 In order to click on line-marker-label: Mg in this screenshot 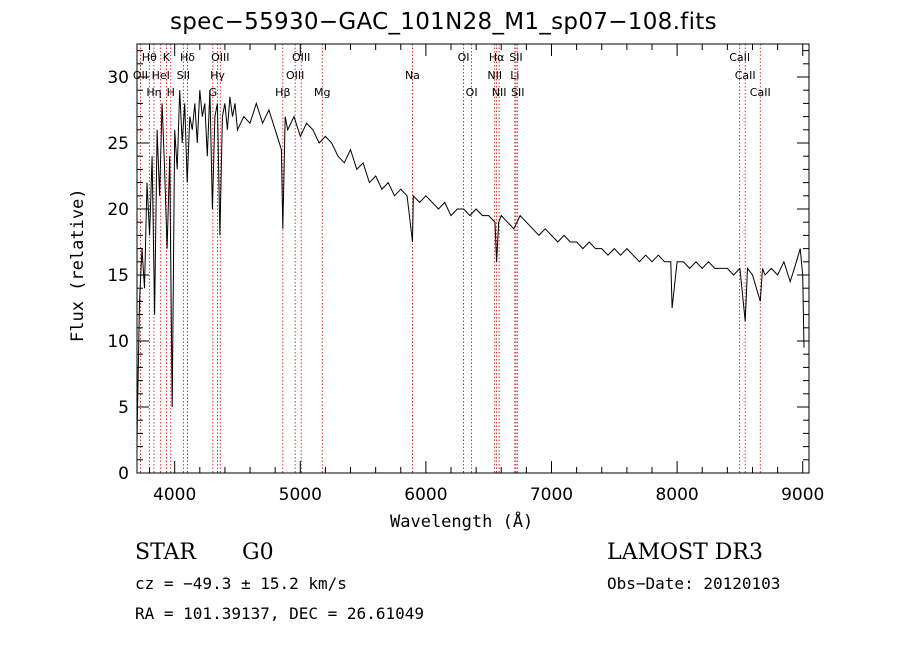, I will do `click(322, 92)`.